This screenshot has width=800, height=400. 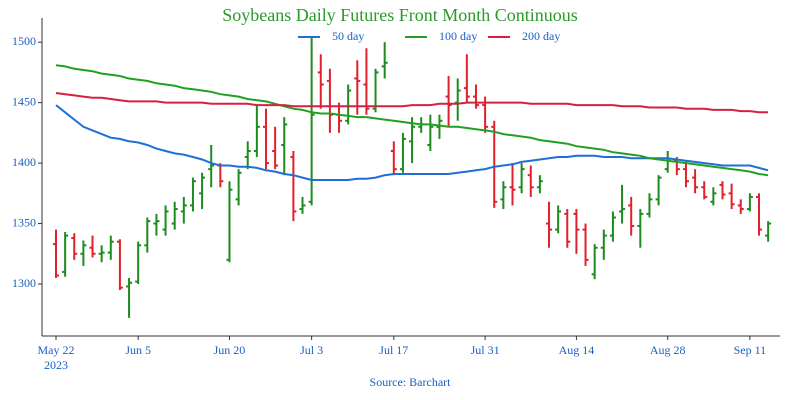 I want to click on legend-label: 100 day, so click(x=458, y=36).